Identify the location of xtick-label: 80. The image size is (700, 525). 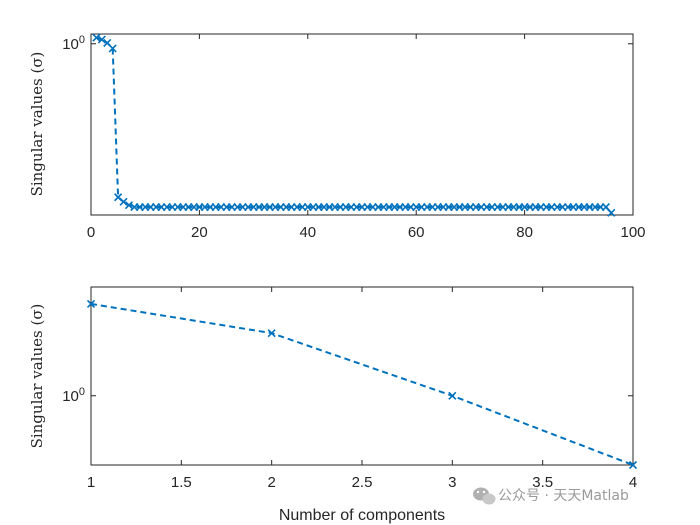
(524, 232).